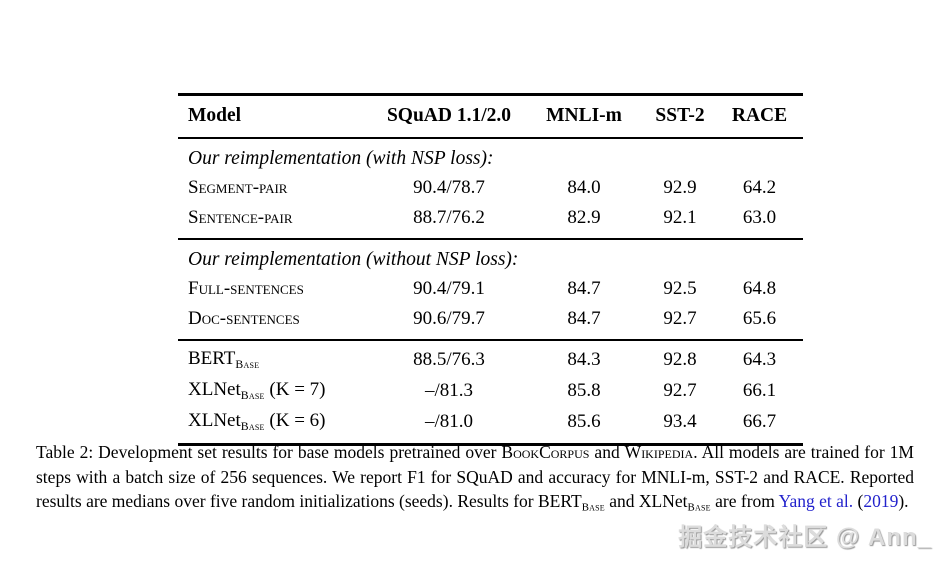 The image size is (948, 562). Describe the element at coordinates (816, 501) in the screenshot. I see `citation-link: Yang et al.` at that location.